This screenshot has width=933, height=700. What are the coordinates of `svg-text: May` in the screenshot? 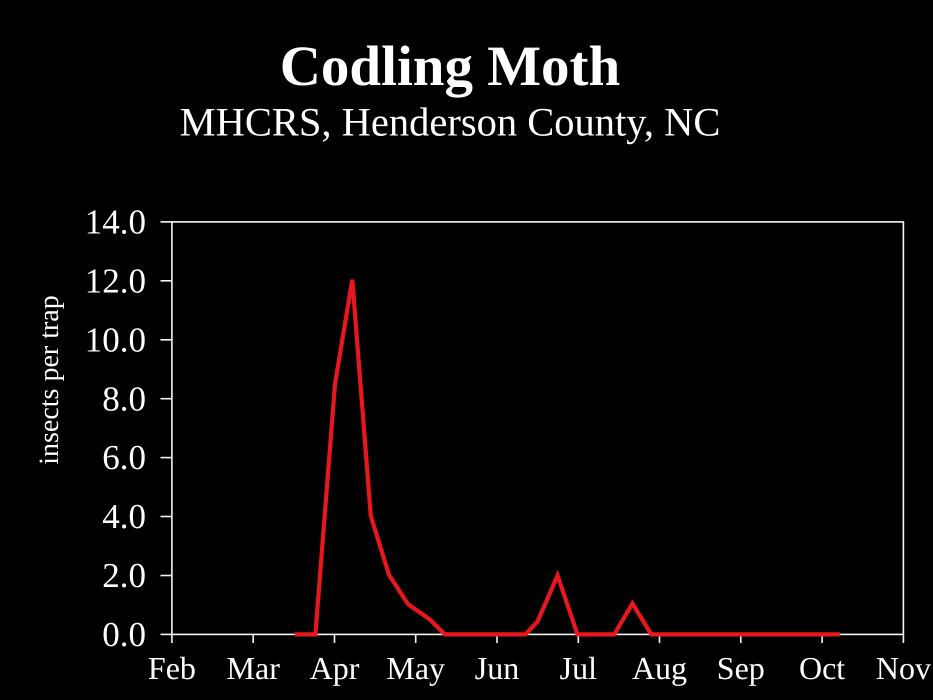 It's located at (415, 668).